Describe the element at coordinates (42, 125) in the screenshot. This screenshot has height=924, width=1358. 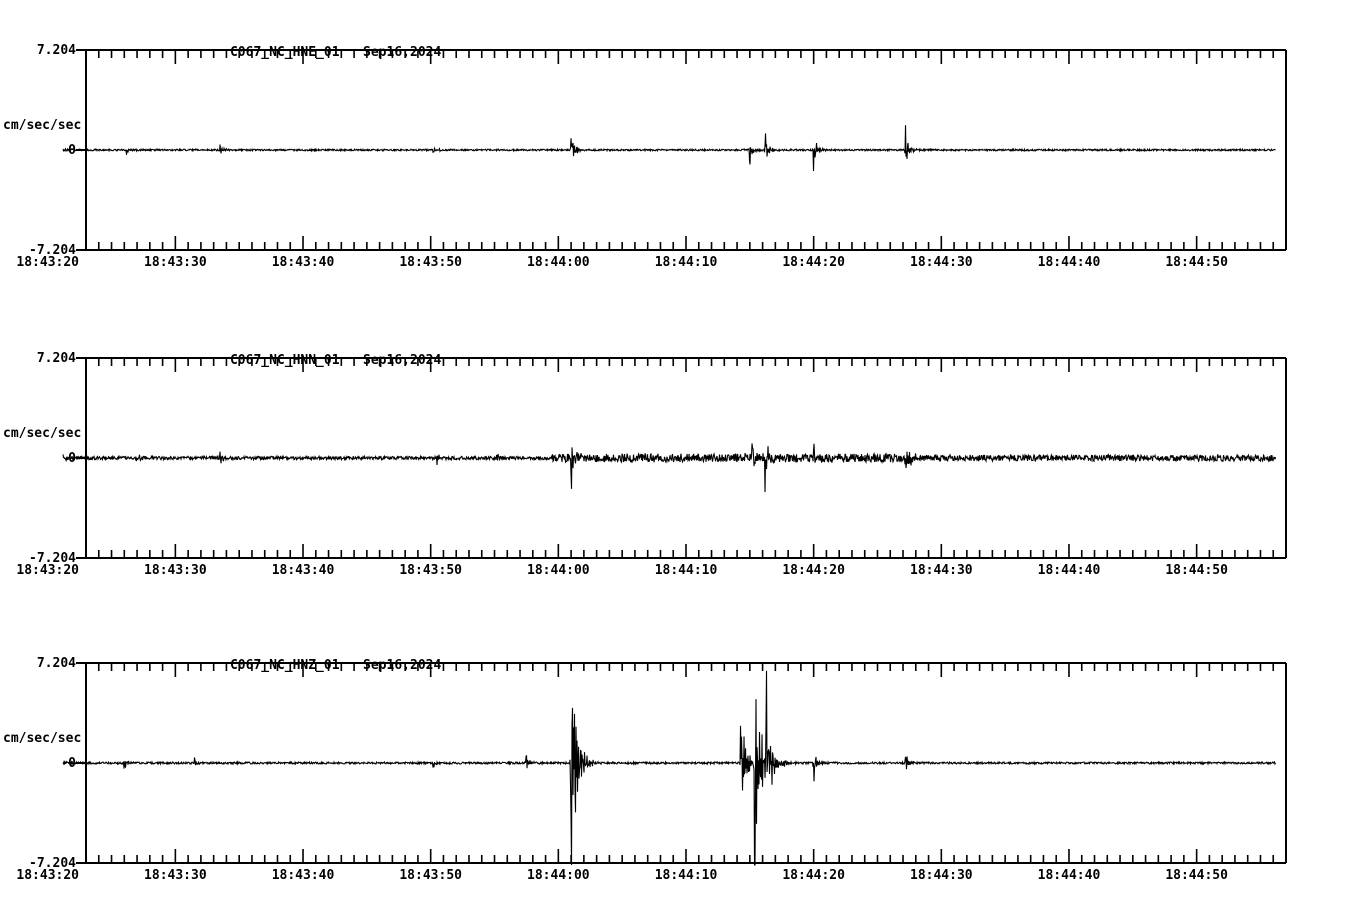
I see `yaxis-units-label-hne: cm/sec/sec` at that location.